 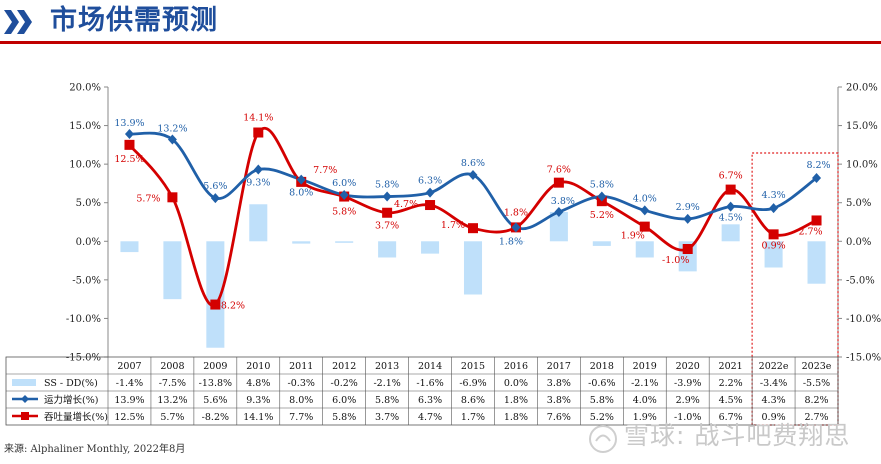 What do you see at coordinates (301, 193) in the screenshot?
I see `capacity-data-label: 8.0%` at bounding box center [301, 193].